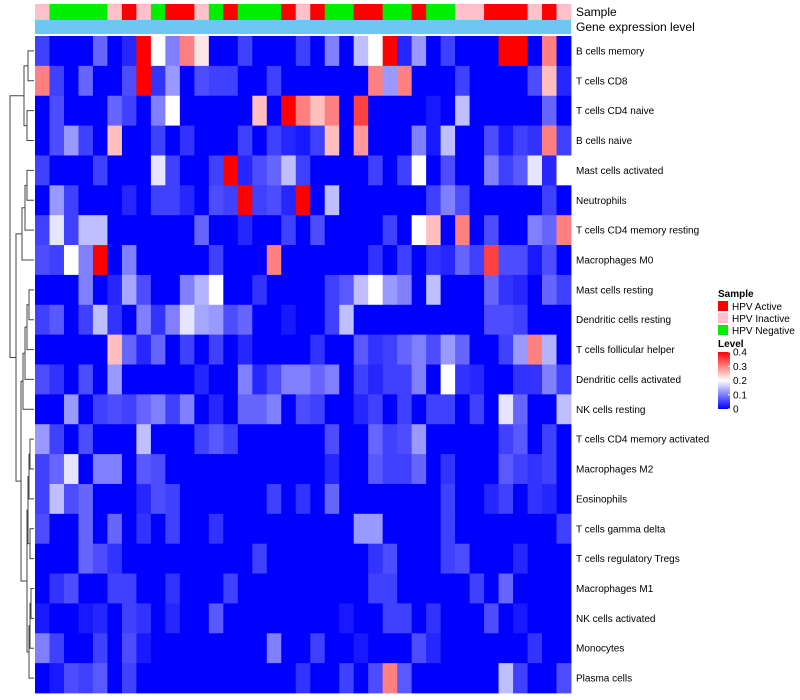 The height and width of the screenshot is (700, 800). I want to click on row-label: T cells regulatory Tregs, so click(628, 559).